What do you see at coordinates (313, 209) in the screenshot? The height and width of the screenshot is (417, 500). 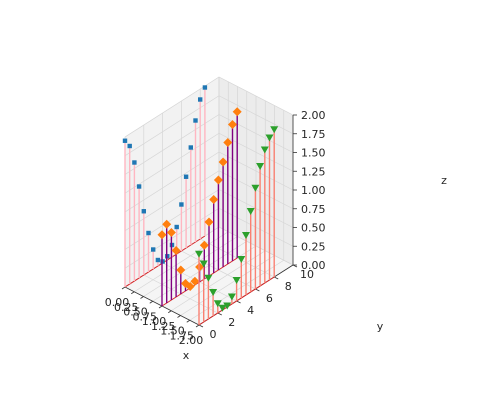 I see `z-tick-label: 0.75` at bounding box center [313, 209].